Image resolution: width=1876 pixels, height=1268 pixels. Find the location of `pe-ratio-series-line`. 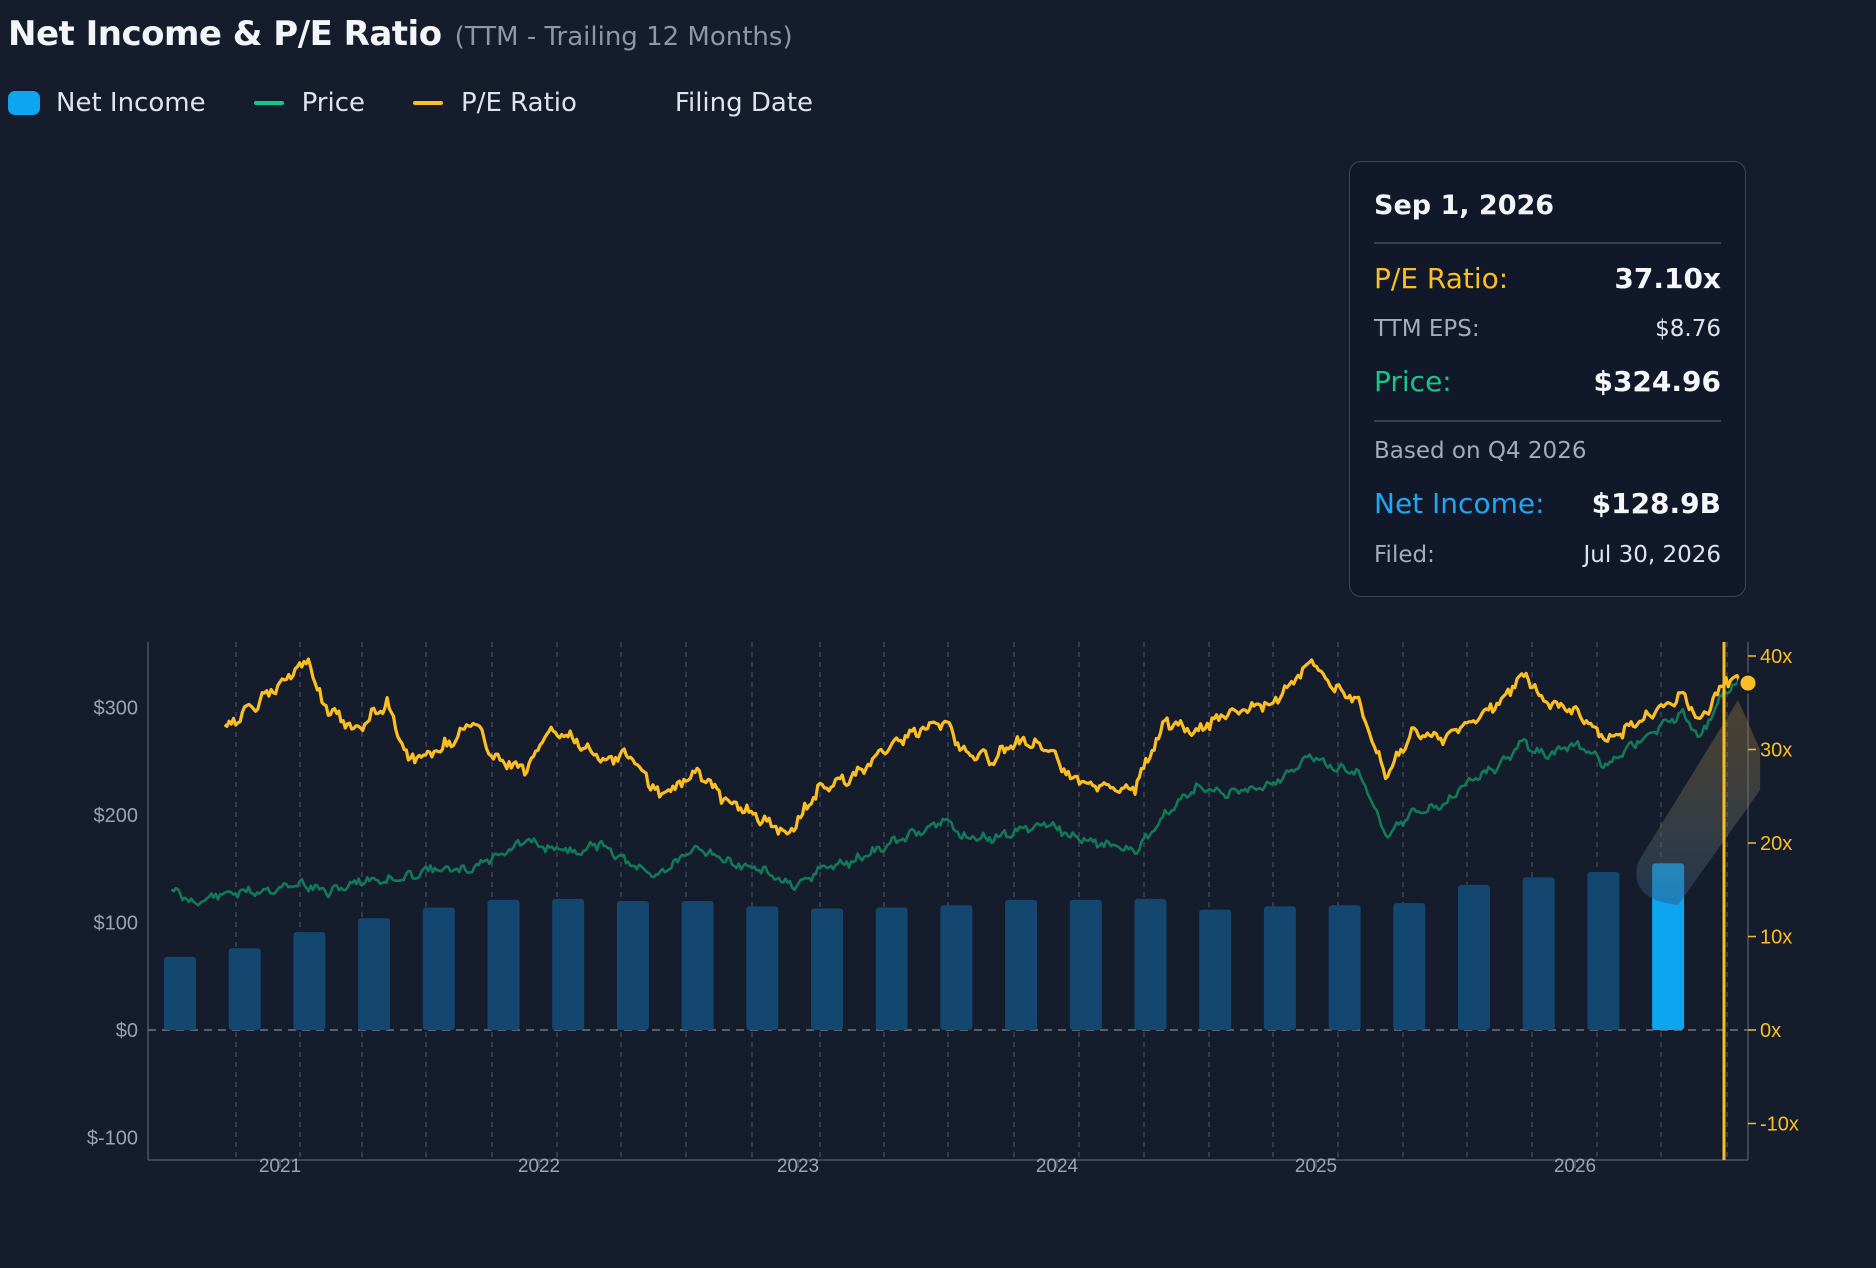

pe-ratio-series-line is located at coordinates (986, 746).